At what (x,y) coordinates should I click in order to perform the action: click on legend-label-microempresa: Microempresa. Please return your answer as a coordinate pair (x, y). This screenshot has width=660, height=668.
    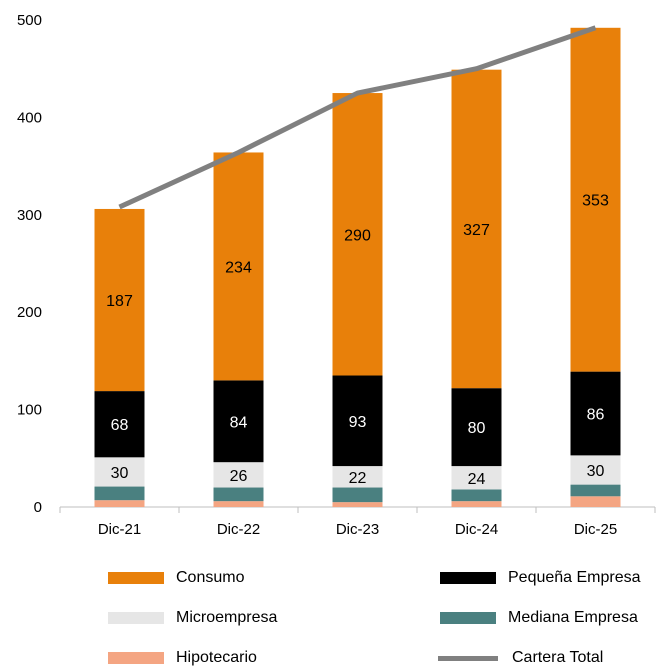
    Looking at the image, I should click on (227, 617).